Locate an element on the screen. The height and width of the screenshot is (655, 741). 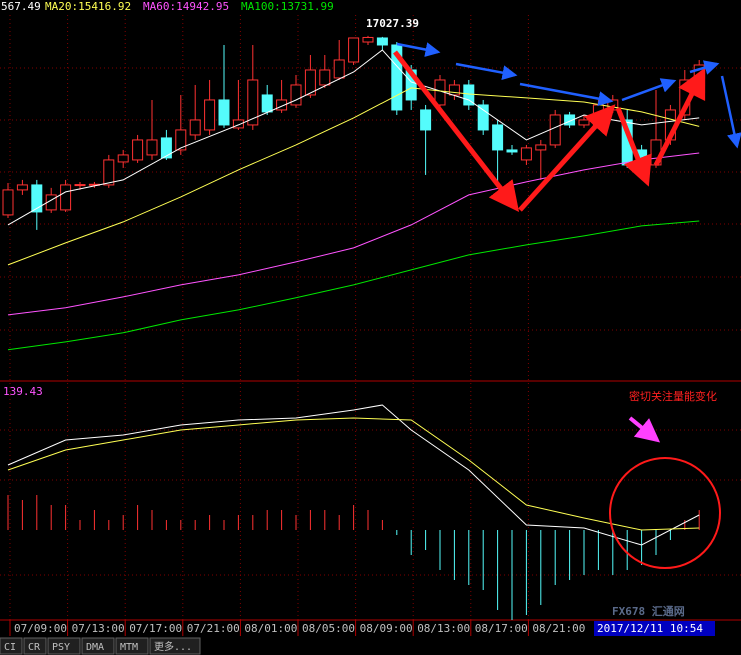
cursor-label: 2017/12/11 10:54 is located at coordinates (650, 628).